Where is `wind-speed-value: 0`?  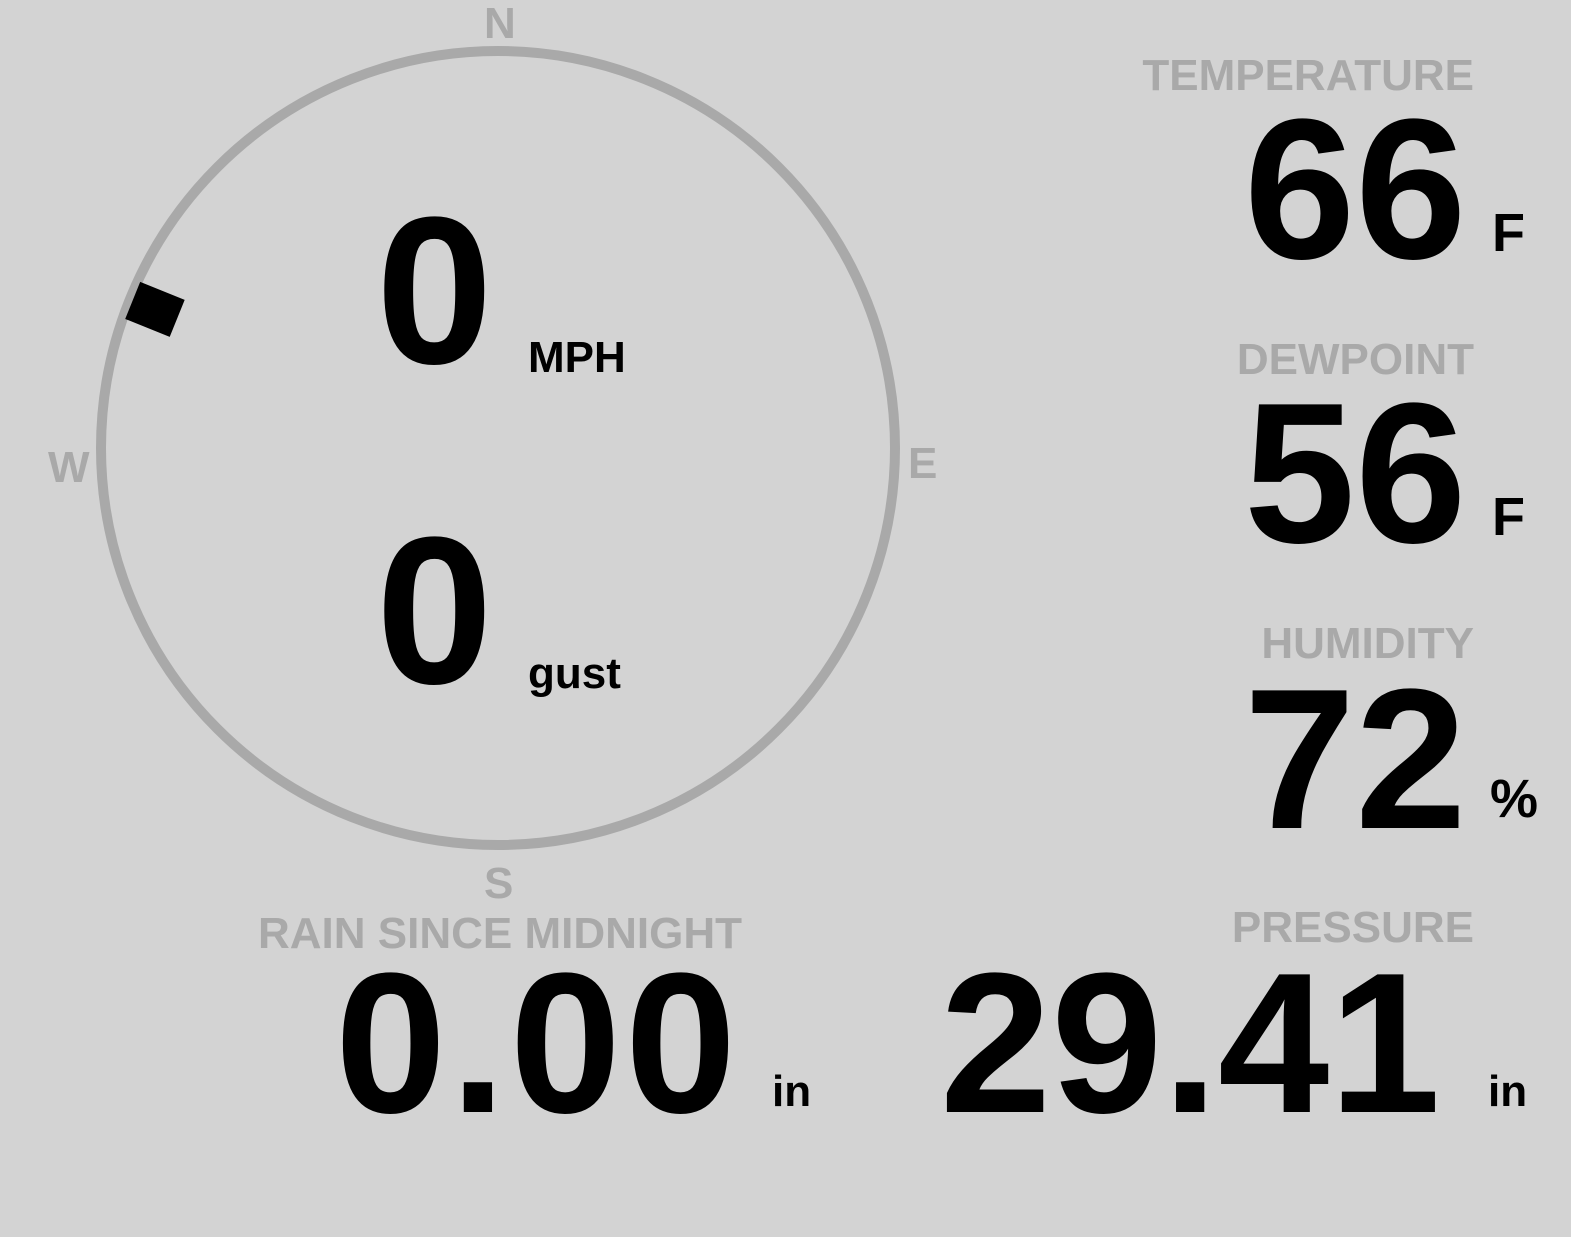
wind-speed-value: 0 is located at coordinates (434, 290).